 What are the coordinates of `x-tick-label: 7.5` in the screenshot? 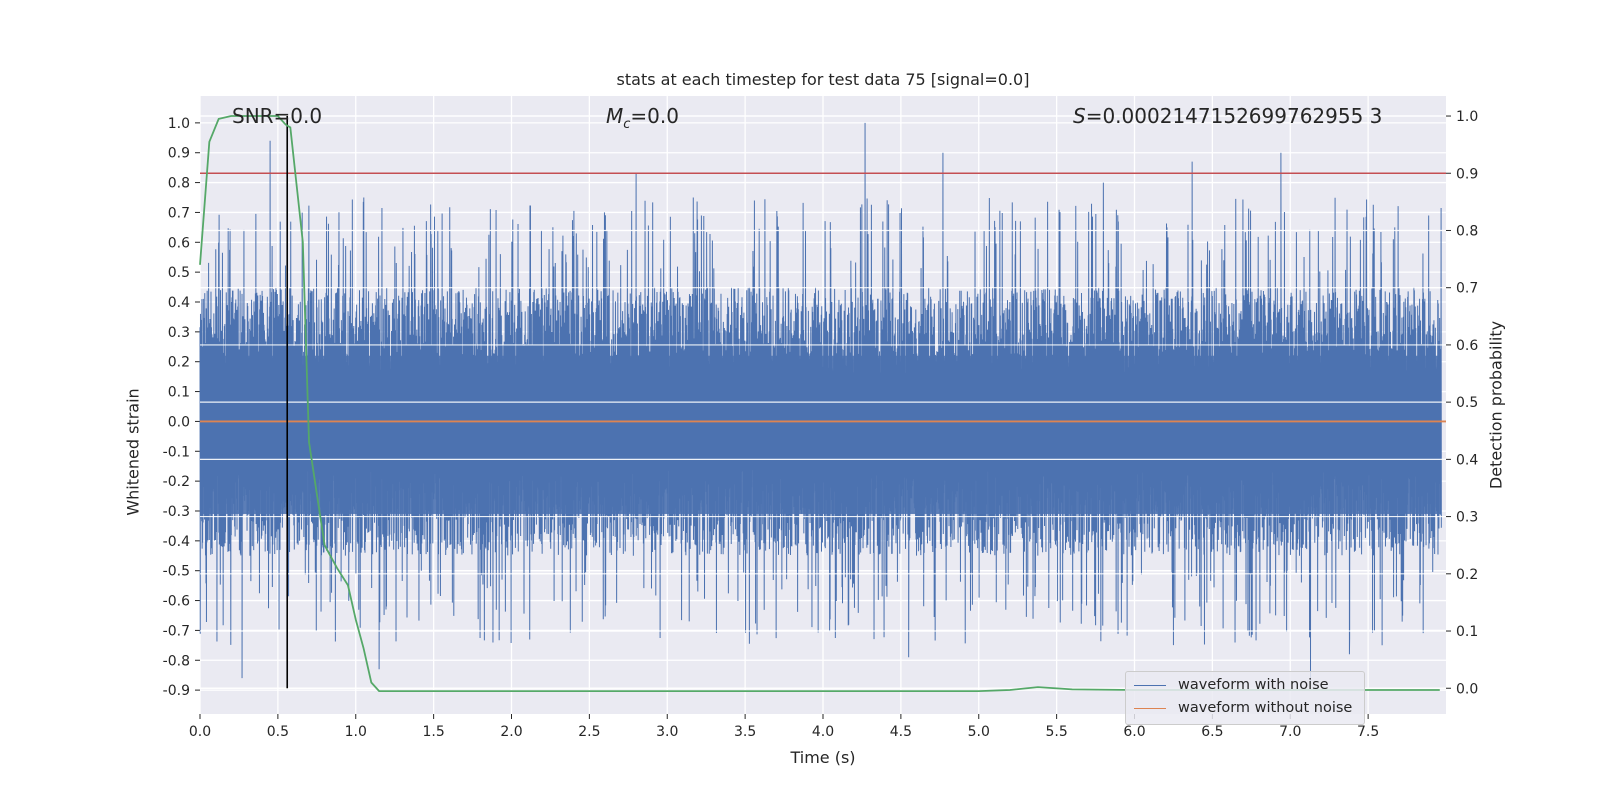 It's located at (1368, 732).